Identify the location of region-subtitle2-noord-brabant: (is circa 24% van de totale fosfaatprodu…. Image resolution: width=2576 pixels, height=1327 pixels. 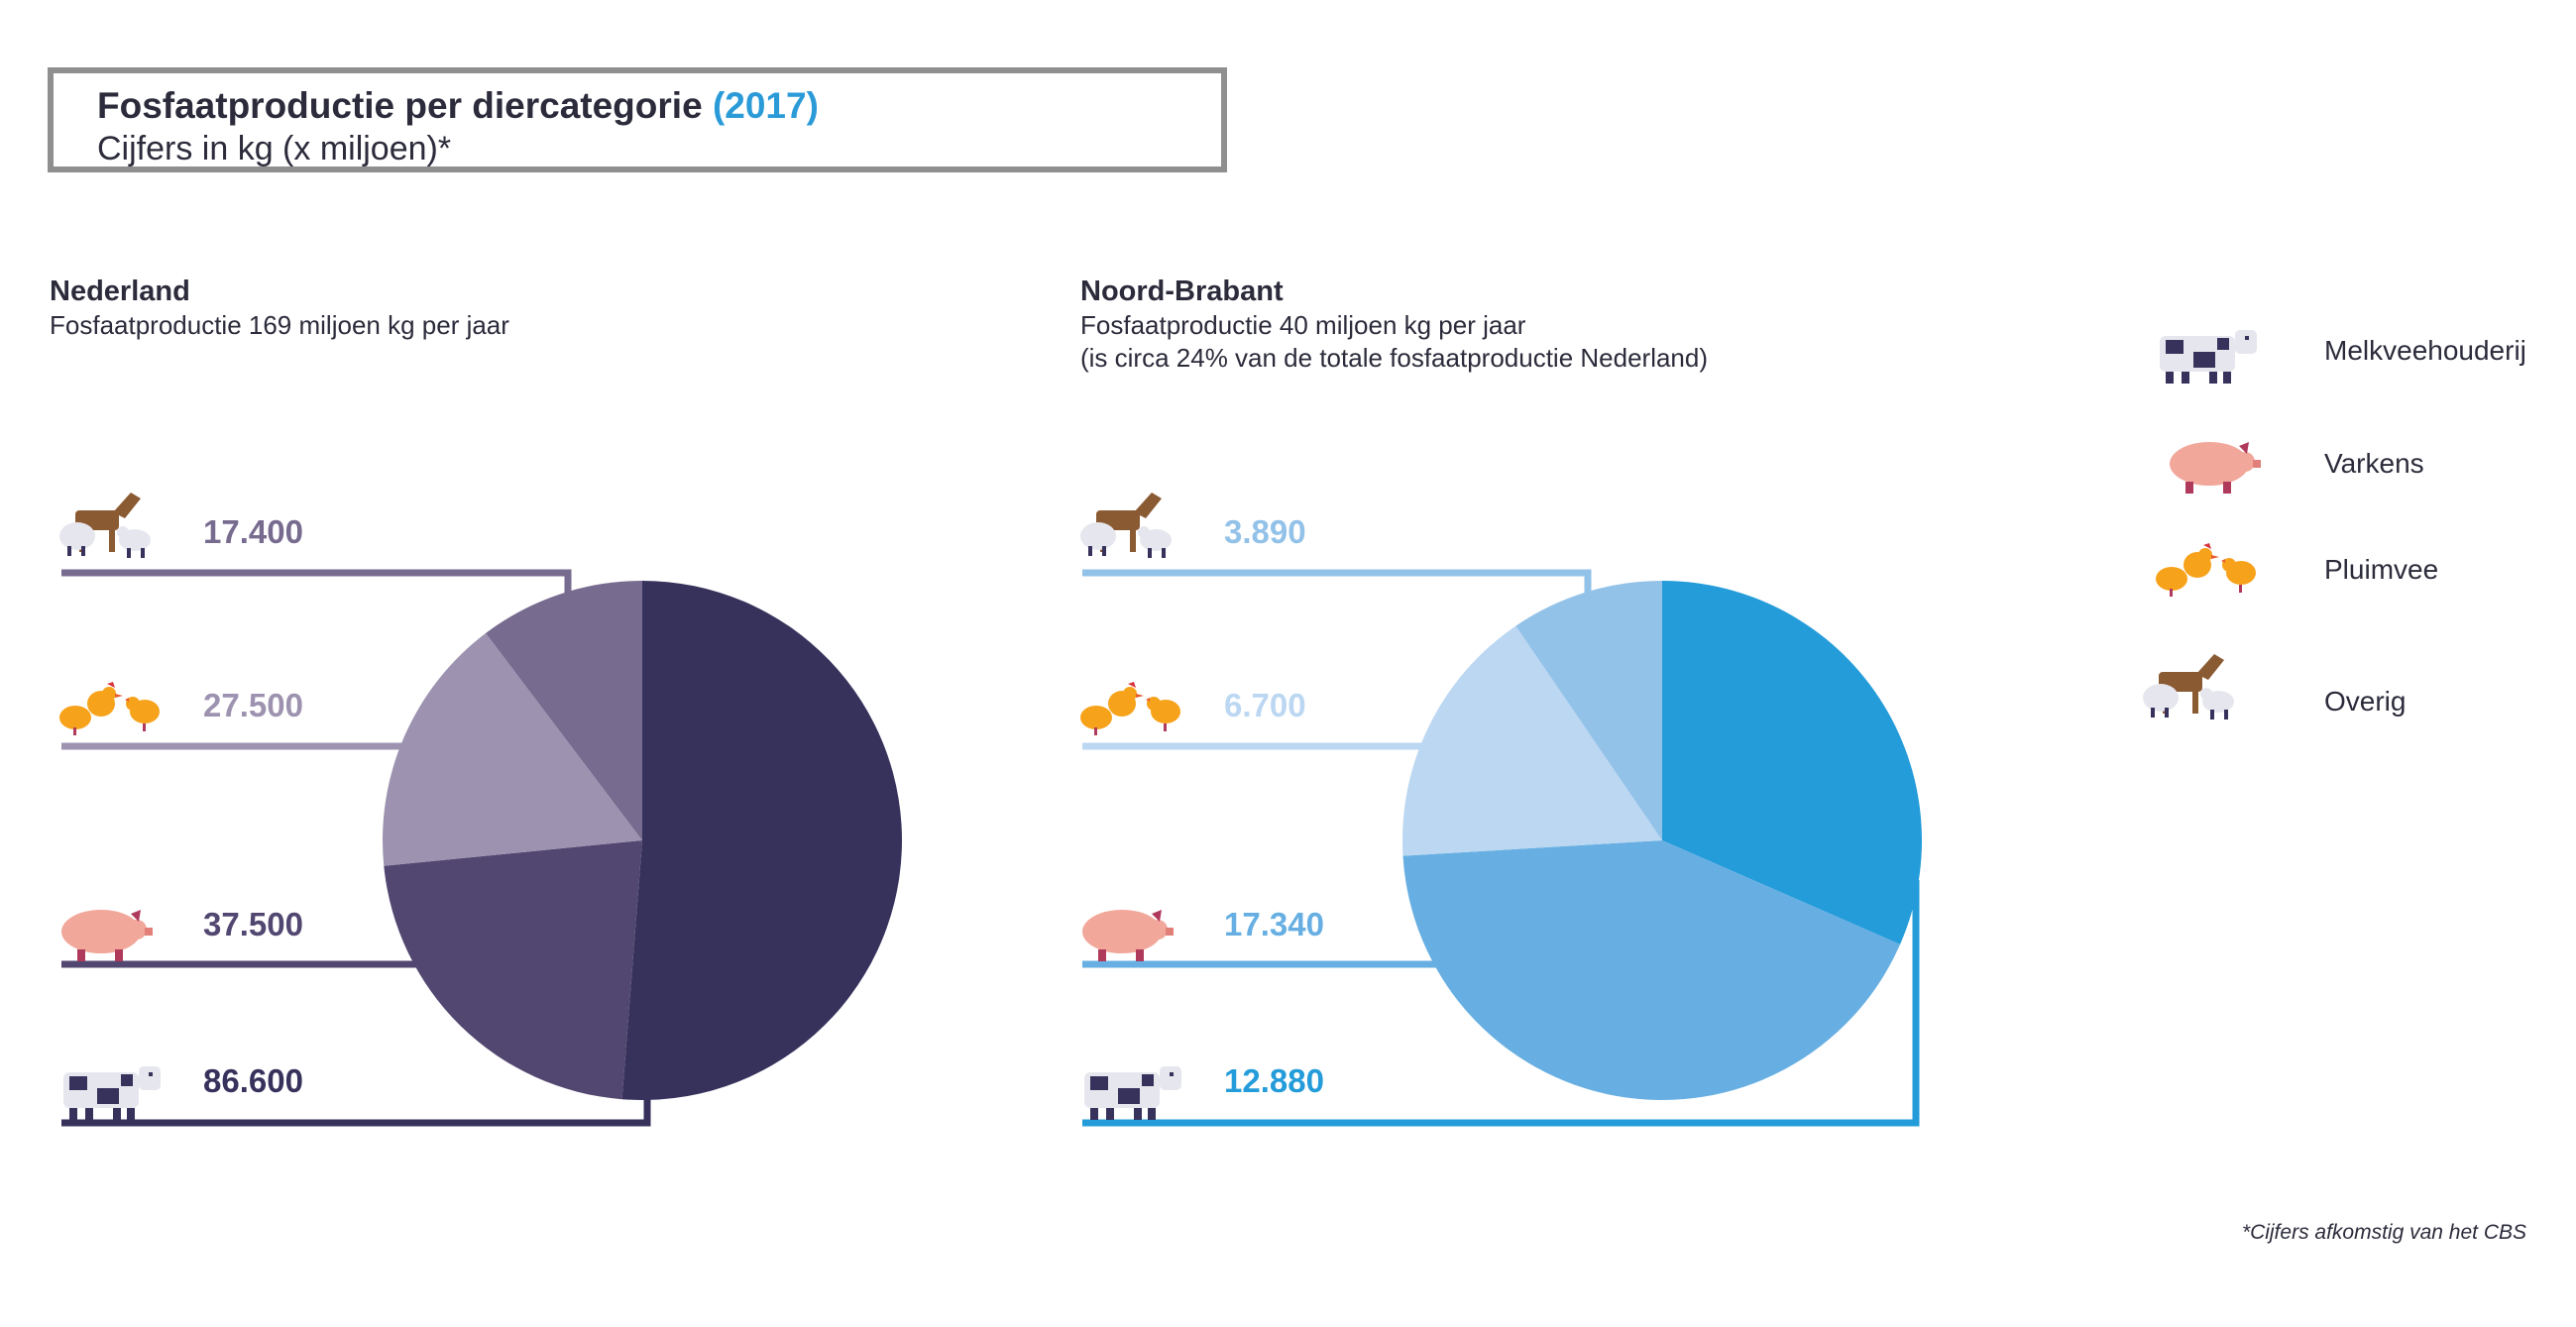
(1394, 358).